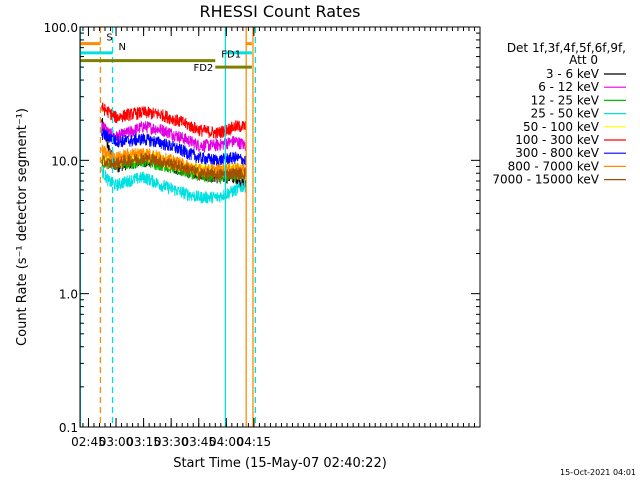 The width and height of the screenshot is (640, 480). I want to click on legend-label-7: 800 - 7000 keV, so click(554, 166).